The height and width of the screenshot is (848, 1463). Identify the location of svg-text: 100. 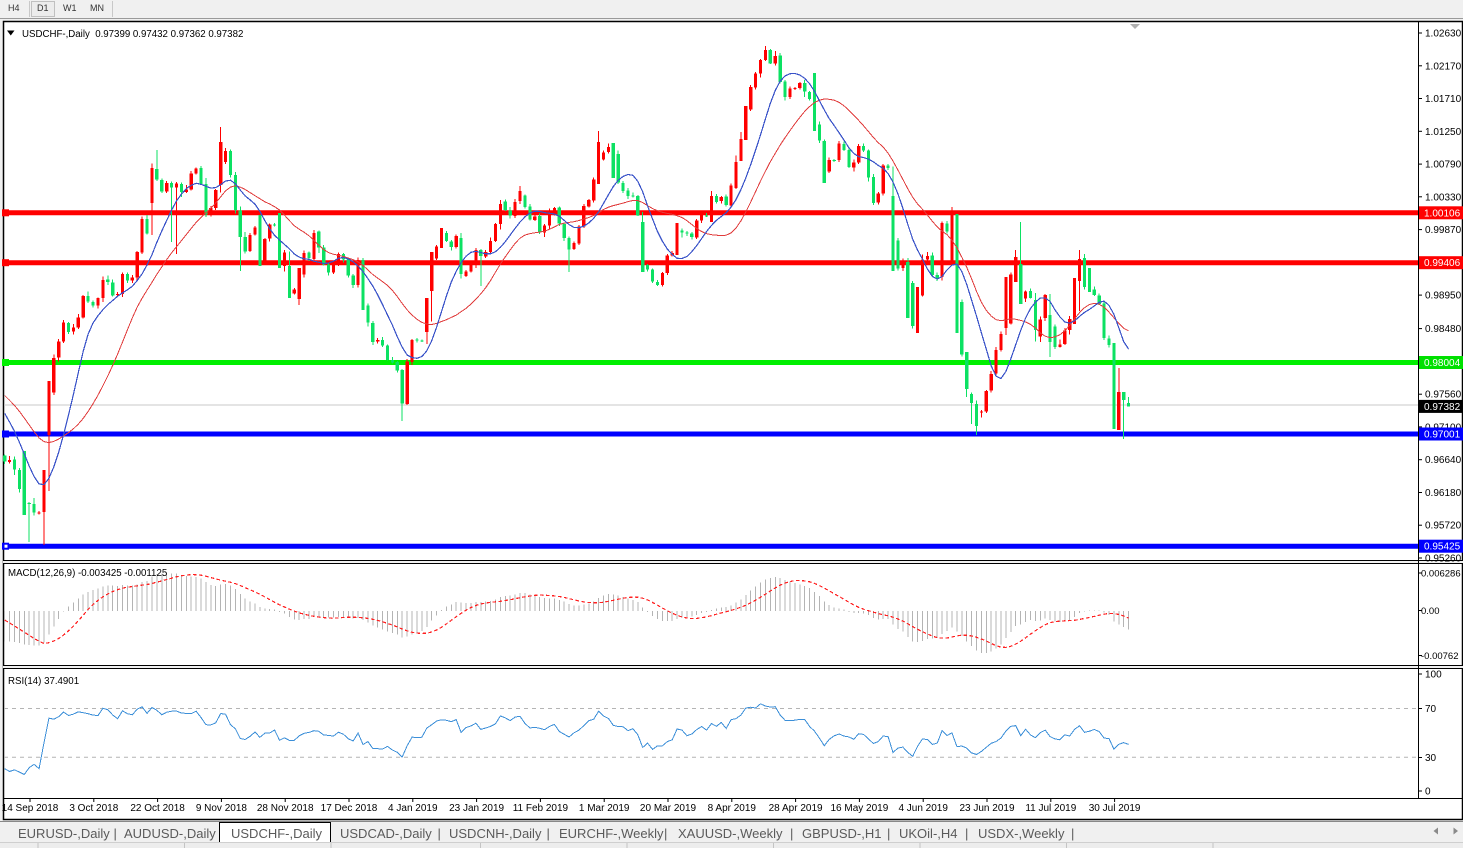
(1433, 675).